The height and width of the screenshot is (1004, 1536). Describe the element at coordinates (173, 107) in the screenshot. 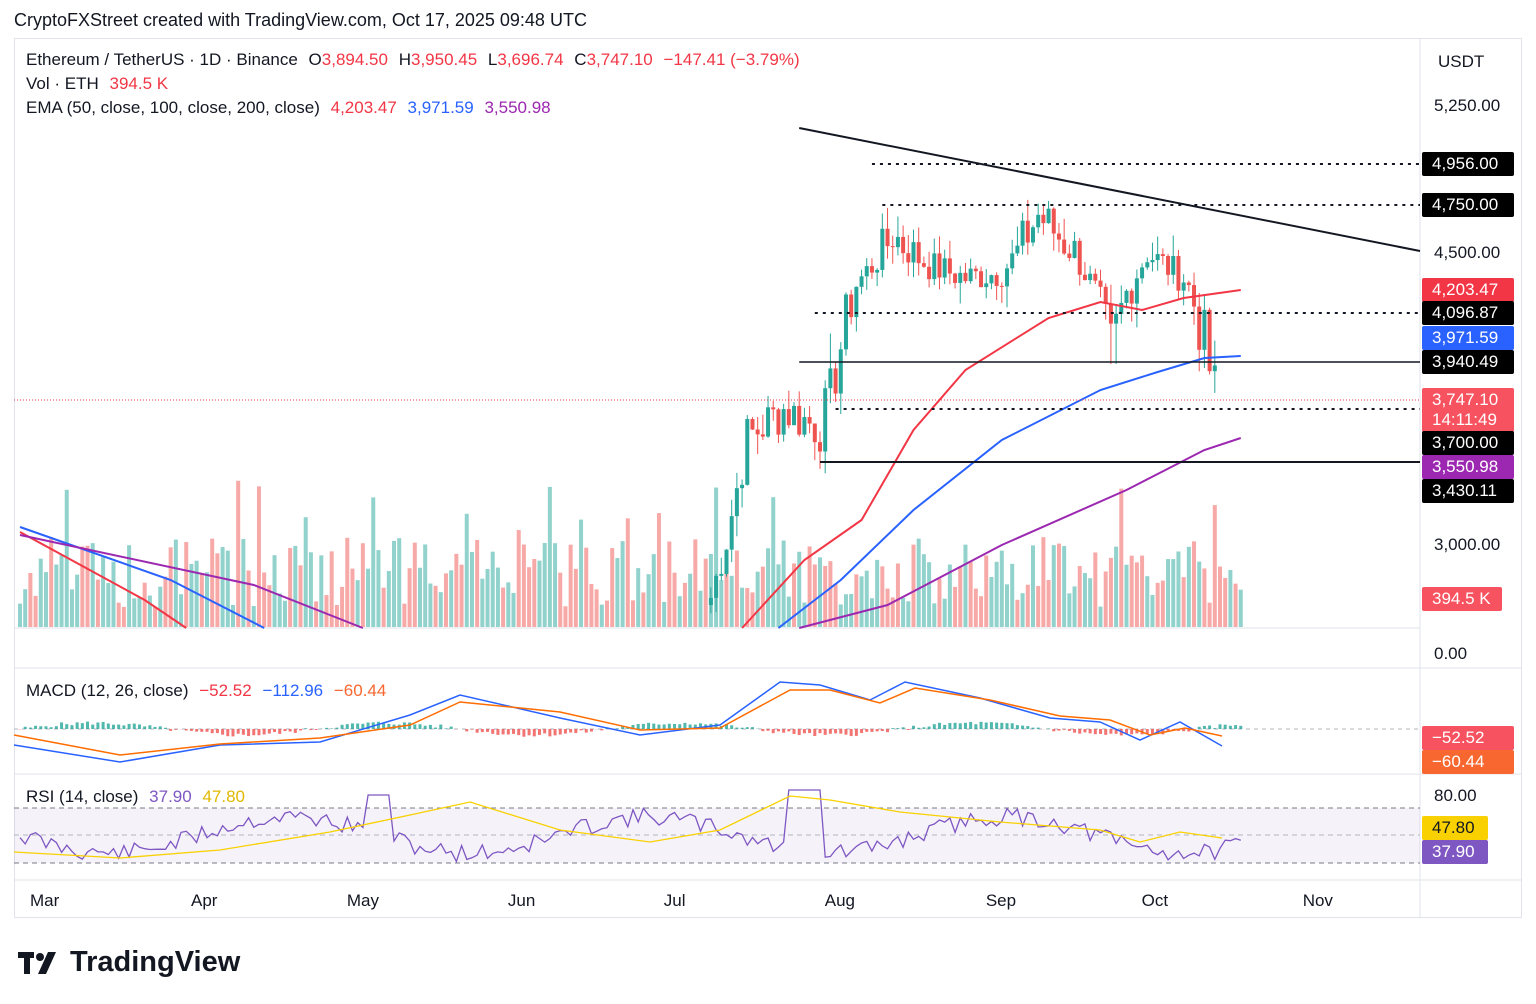

I see `ema-label: EMA (50, close, 100, close, 200, close)` at that location.